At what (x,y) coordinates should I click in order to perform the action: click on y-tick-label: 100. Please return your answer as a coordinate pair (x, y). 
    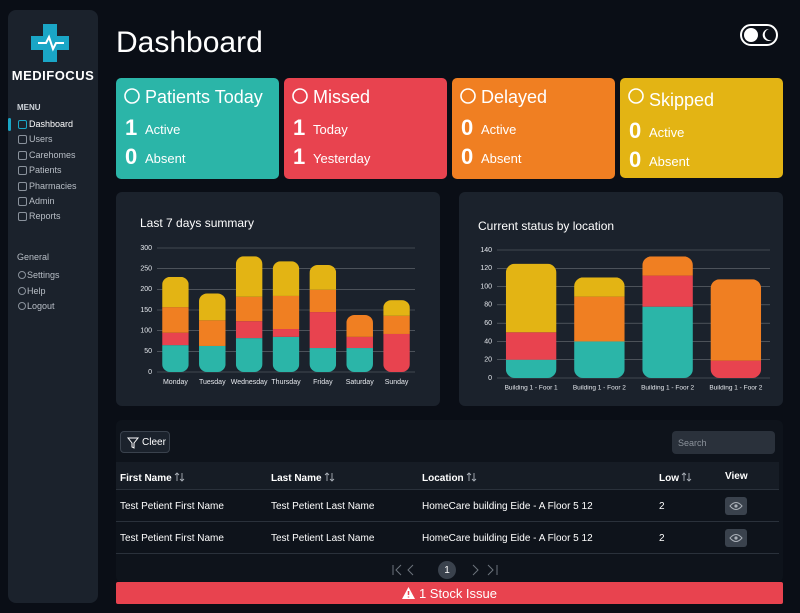
    Looking at the image, I should click on (486, 286).